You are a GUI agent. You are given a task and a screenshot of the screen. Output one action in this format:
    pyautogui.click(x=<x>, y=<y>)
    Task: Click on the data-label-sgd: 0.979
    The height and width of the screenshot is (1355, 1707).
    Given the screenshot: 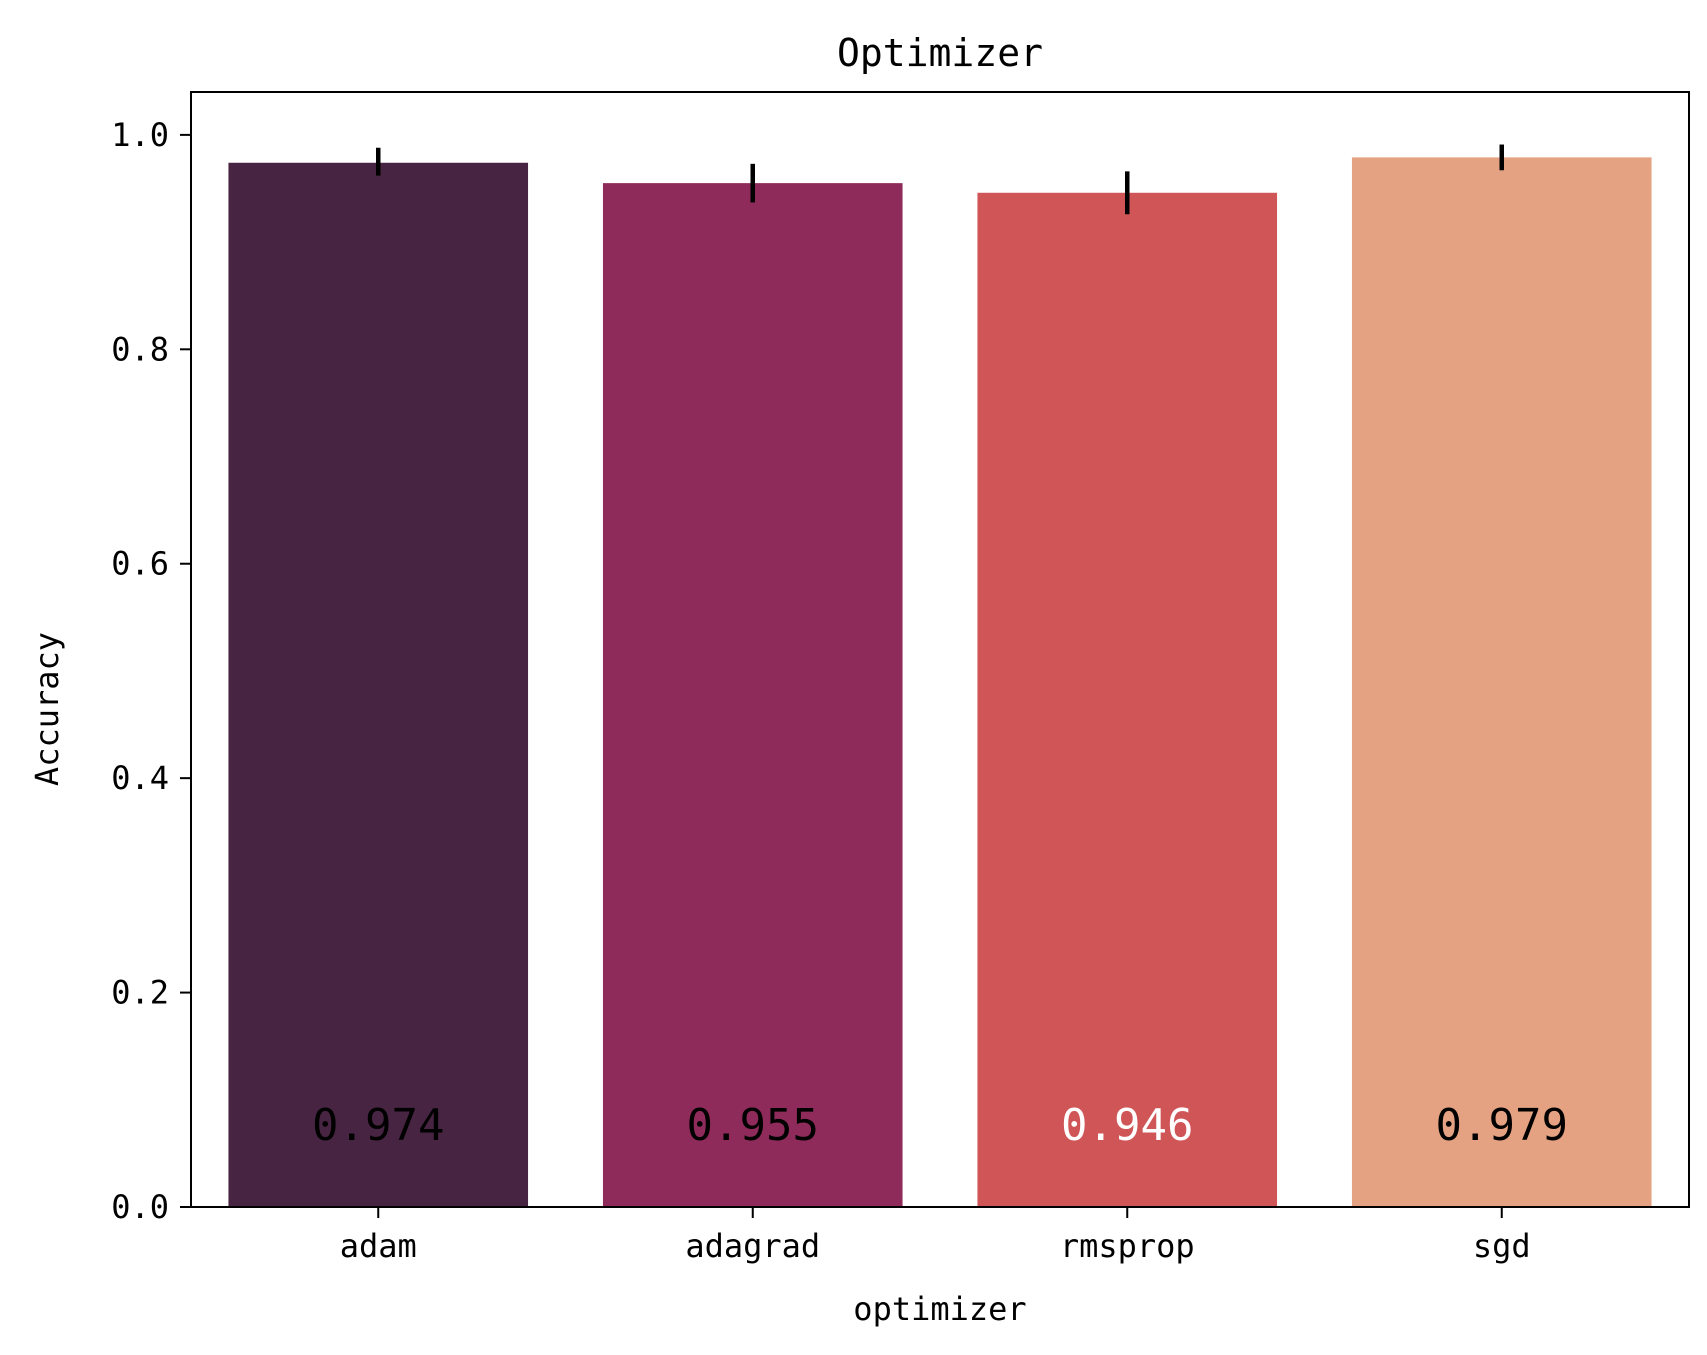 What is the action you would take?
    pyautogui.click(x=1502, y=1125)
    